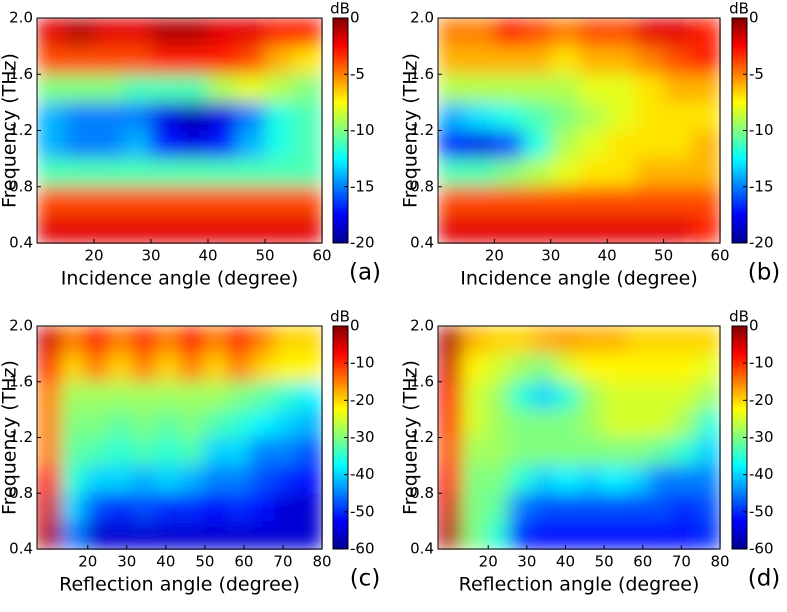 Image resolution: width=787 pixels, height=612 pixels. I want to click on y-tick-label: 2.0, so click(21, 18).